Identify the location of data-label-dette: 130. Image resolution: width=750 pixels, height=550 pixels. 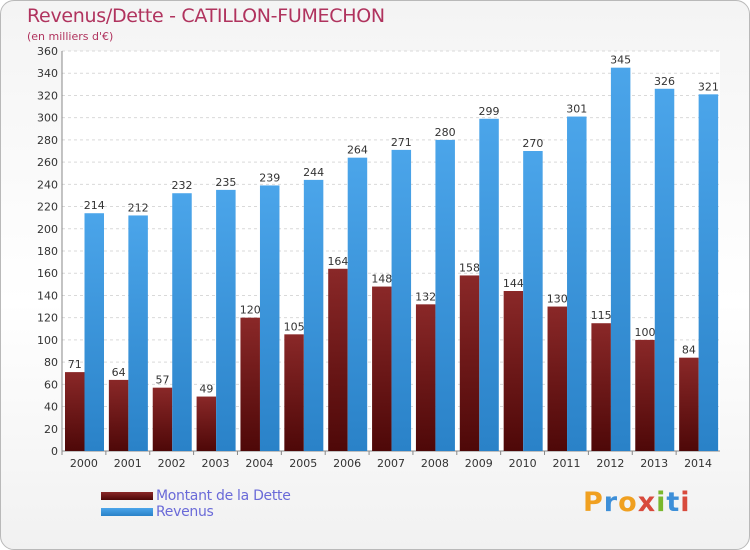
(557, 299).